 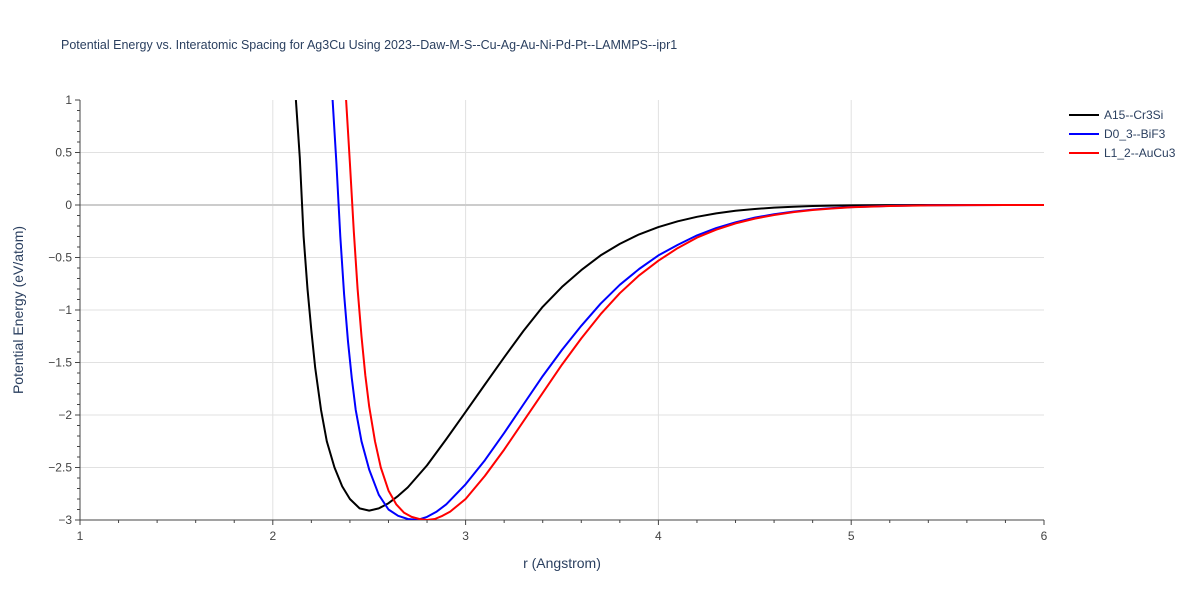 What do you see at coordinates (65, 310) in the screenshot?
I see `y-tick-label: −1` at bounding box center [65, 310].